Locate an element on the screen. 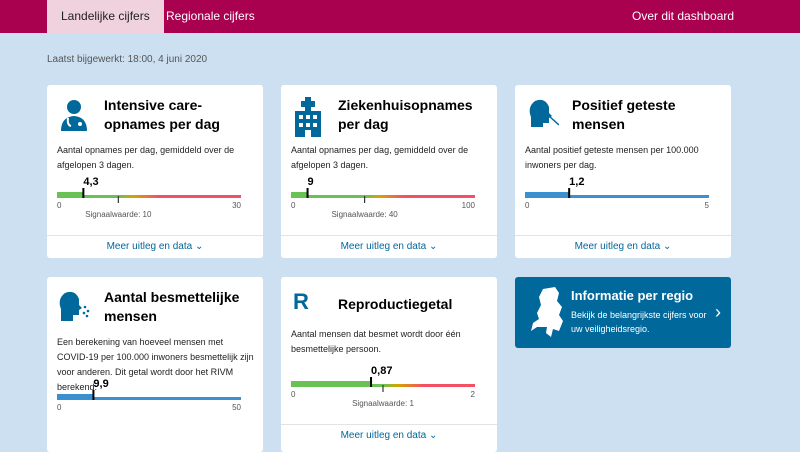 The width and height of the screenshot is (800, 452). r-letter-icon: R is located at coordinates (301, 301).